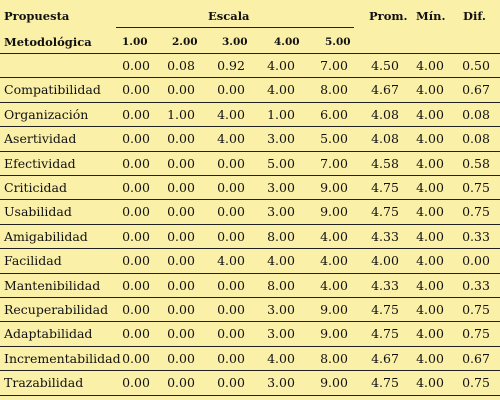  I want to click on table-row: 0.00 0.08 0.92 4.00 7.00 4.50 4.00 0.50, so click(250, 66).